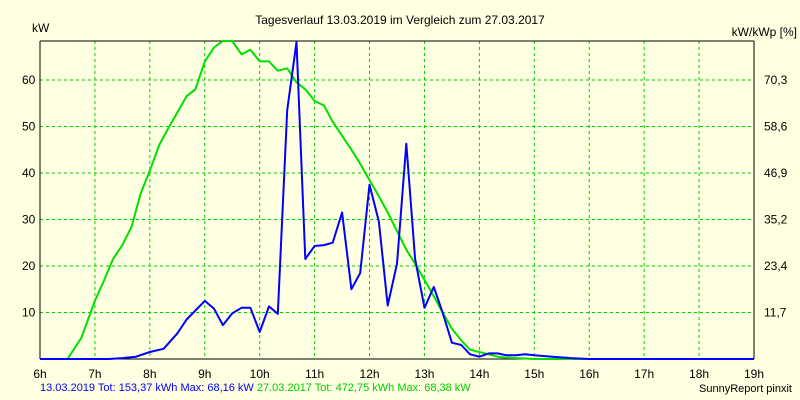 The width and height of the screenshot is (800, 400). I want to click on y2-tick-label: 23,4, so click(776, 266).